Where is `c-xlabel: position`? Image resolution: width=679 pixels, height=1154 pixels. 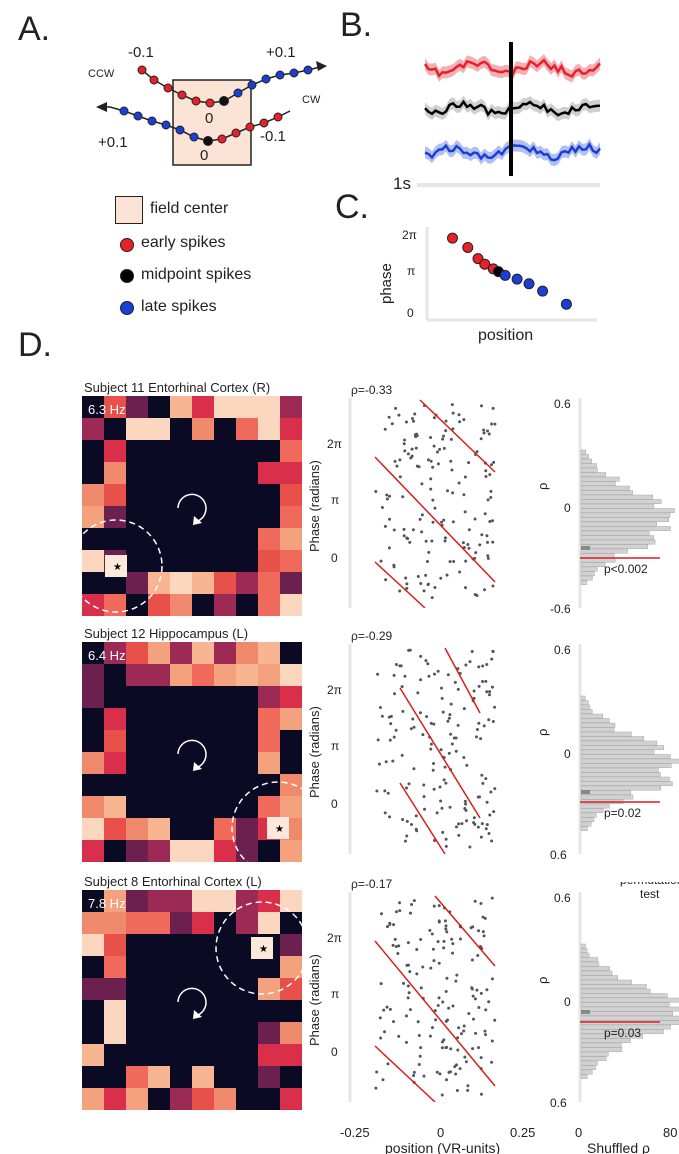
c-xlabel: position is located at coordinates (505, 335).